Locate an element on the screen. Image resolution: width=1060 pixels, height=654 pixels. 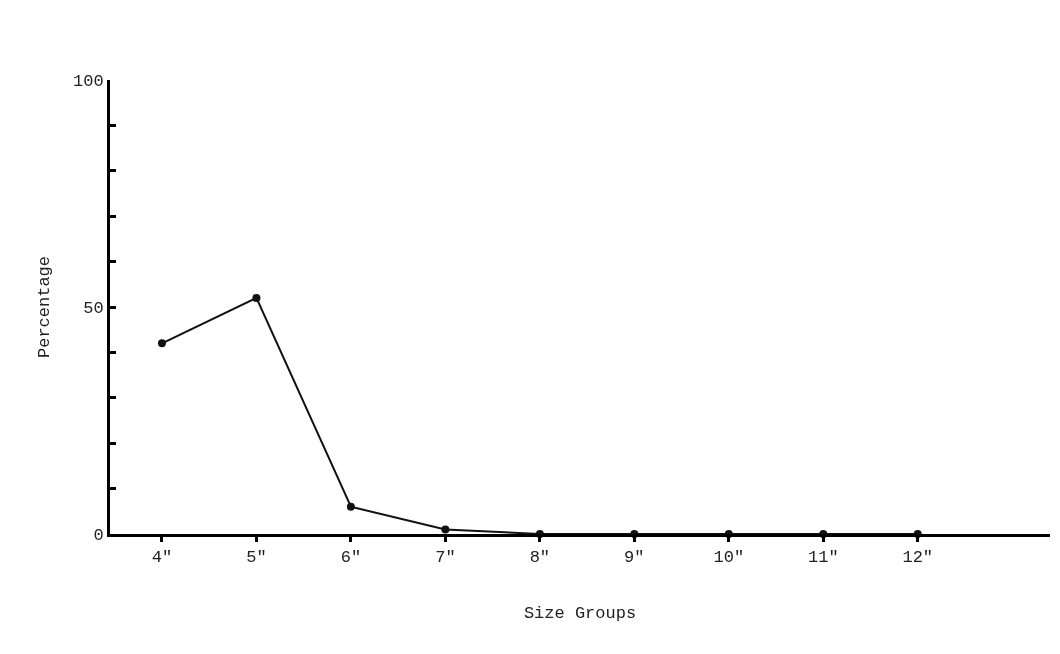
x-tick-label: 12" is located at coordinates (918, 558).